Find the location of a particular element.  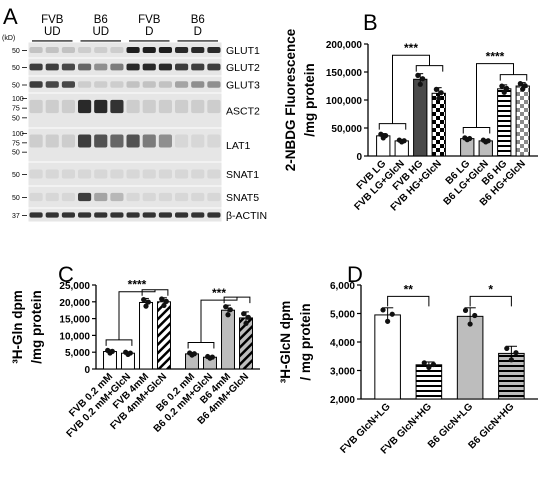

significance-label: **** is located at coordinates (137, 285).